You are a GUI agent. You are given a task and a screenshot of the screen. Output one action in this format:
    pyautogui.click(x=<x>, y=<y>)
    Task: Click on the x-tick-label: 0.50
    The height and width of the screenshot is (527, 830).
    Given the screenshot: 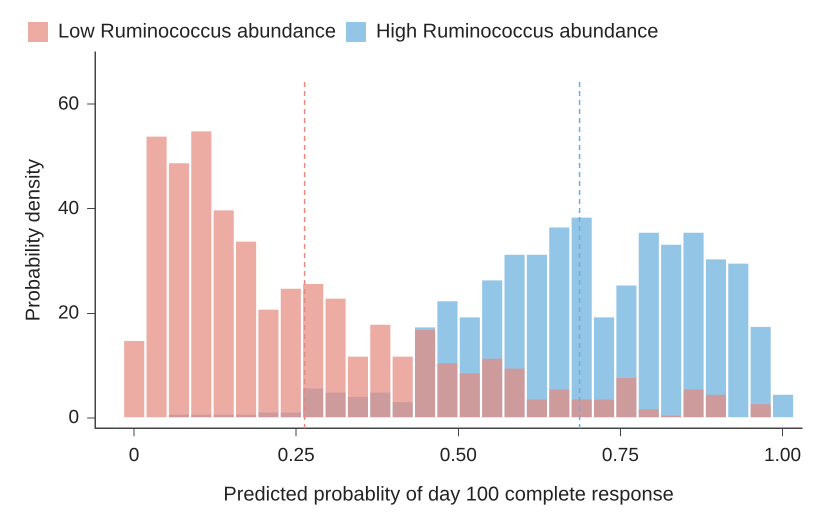 What is the action you would take?
    pyautogui.click(x=458, y=455)
    